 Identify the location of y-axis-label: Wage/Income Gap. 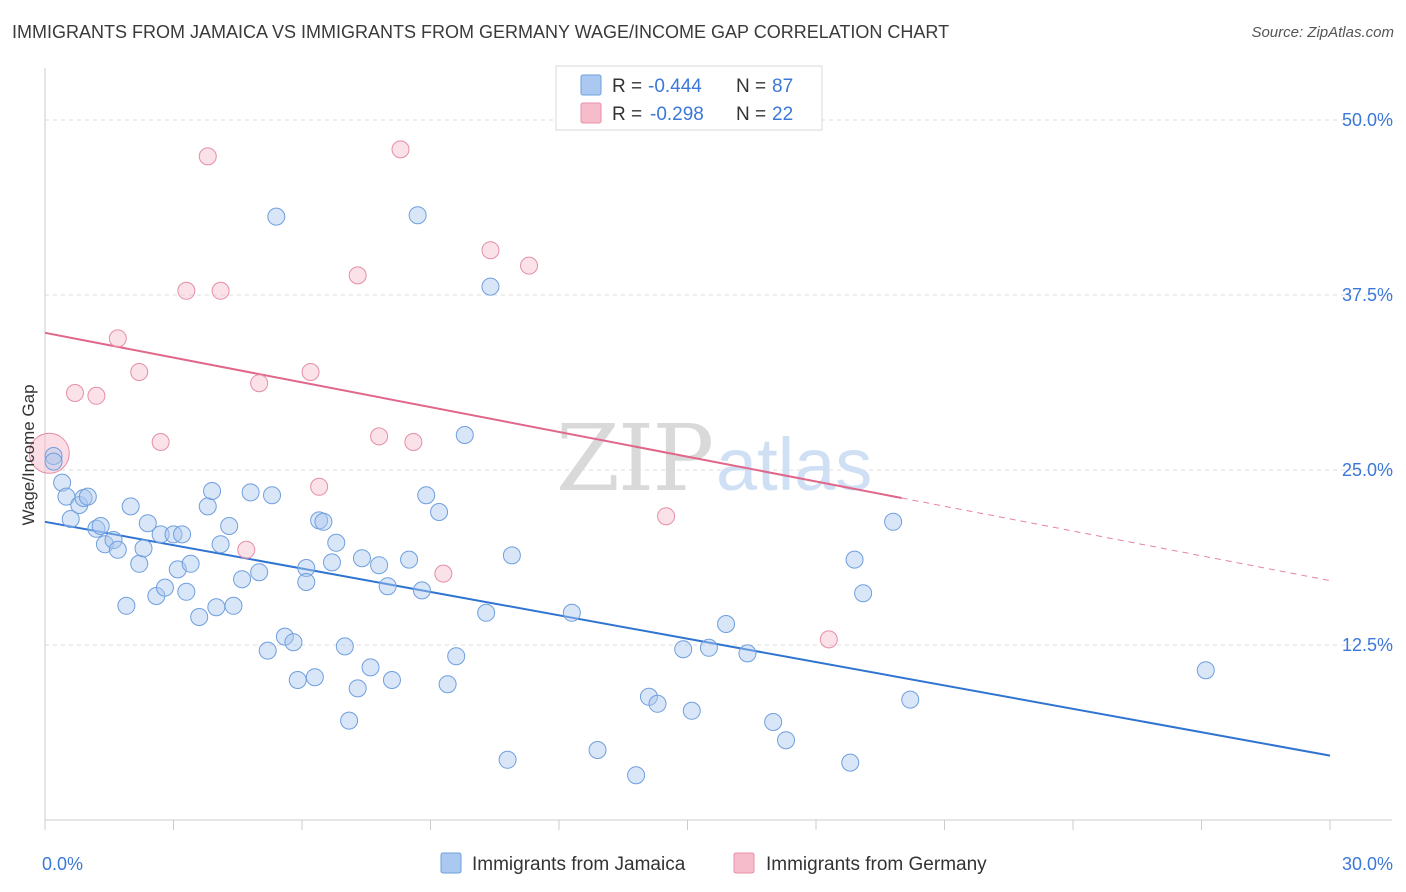
(28, 454).